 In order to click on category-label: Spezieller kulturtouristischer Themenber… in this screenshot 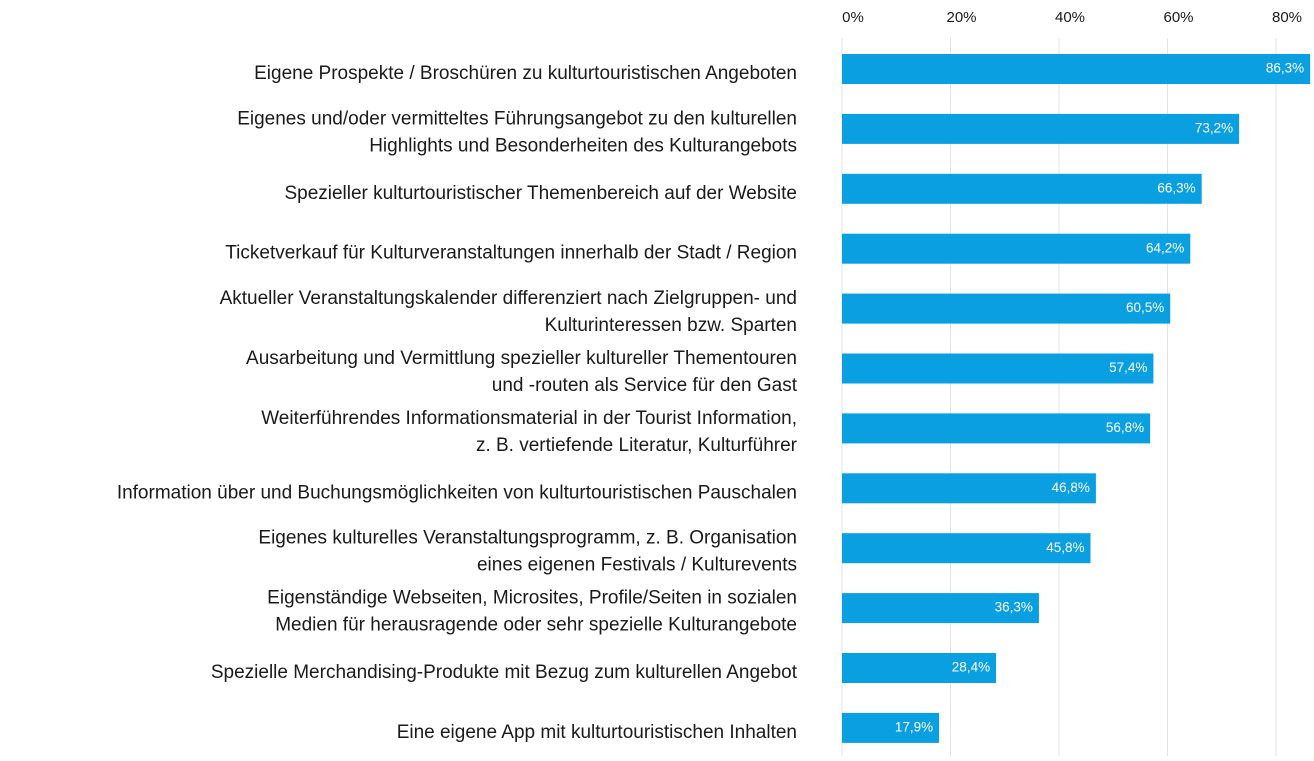, I will do `click(540, 193)`.